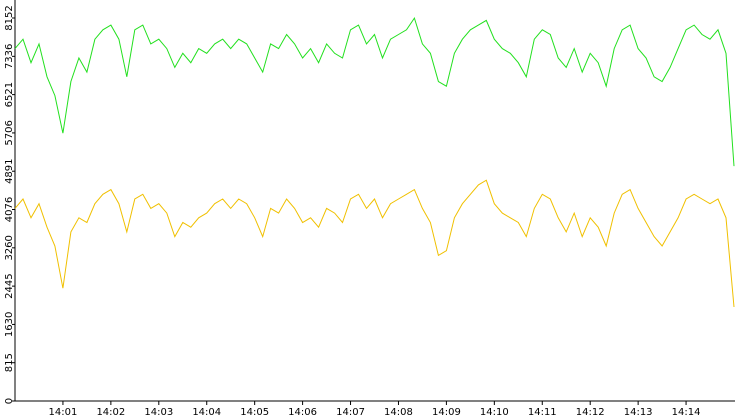  Describe the element at coordinates (686, 411) in the screenshot. I see `x-tick-label: 14:14` at that location.